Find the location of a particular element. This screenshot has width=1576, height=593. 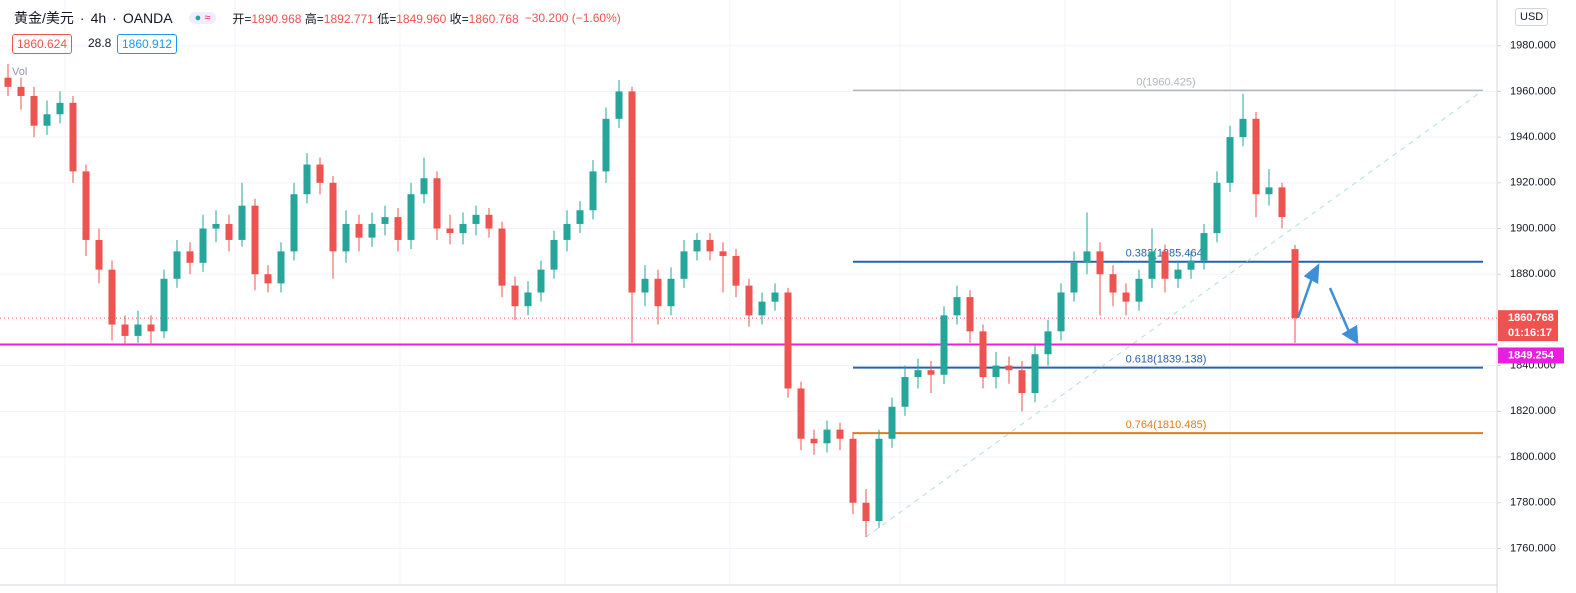

last-price-tag is located at coordinates (1528, 326).